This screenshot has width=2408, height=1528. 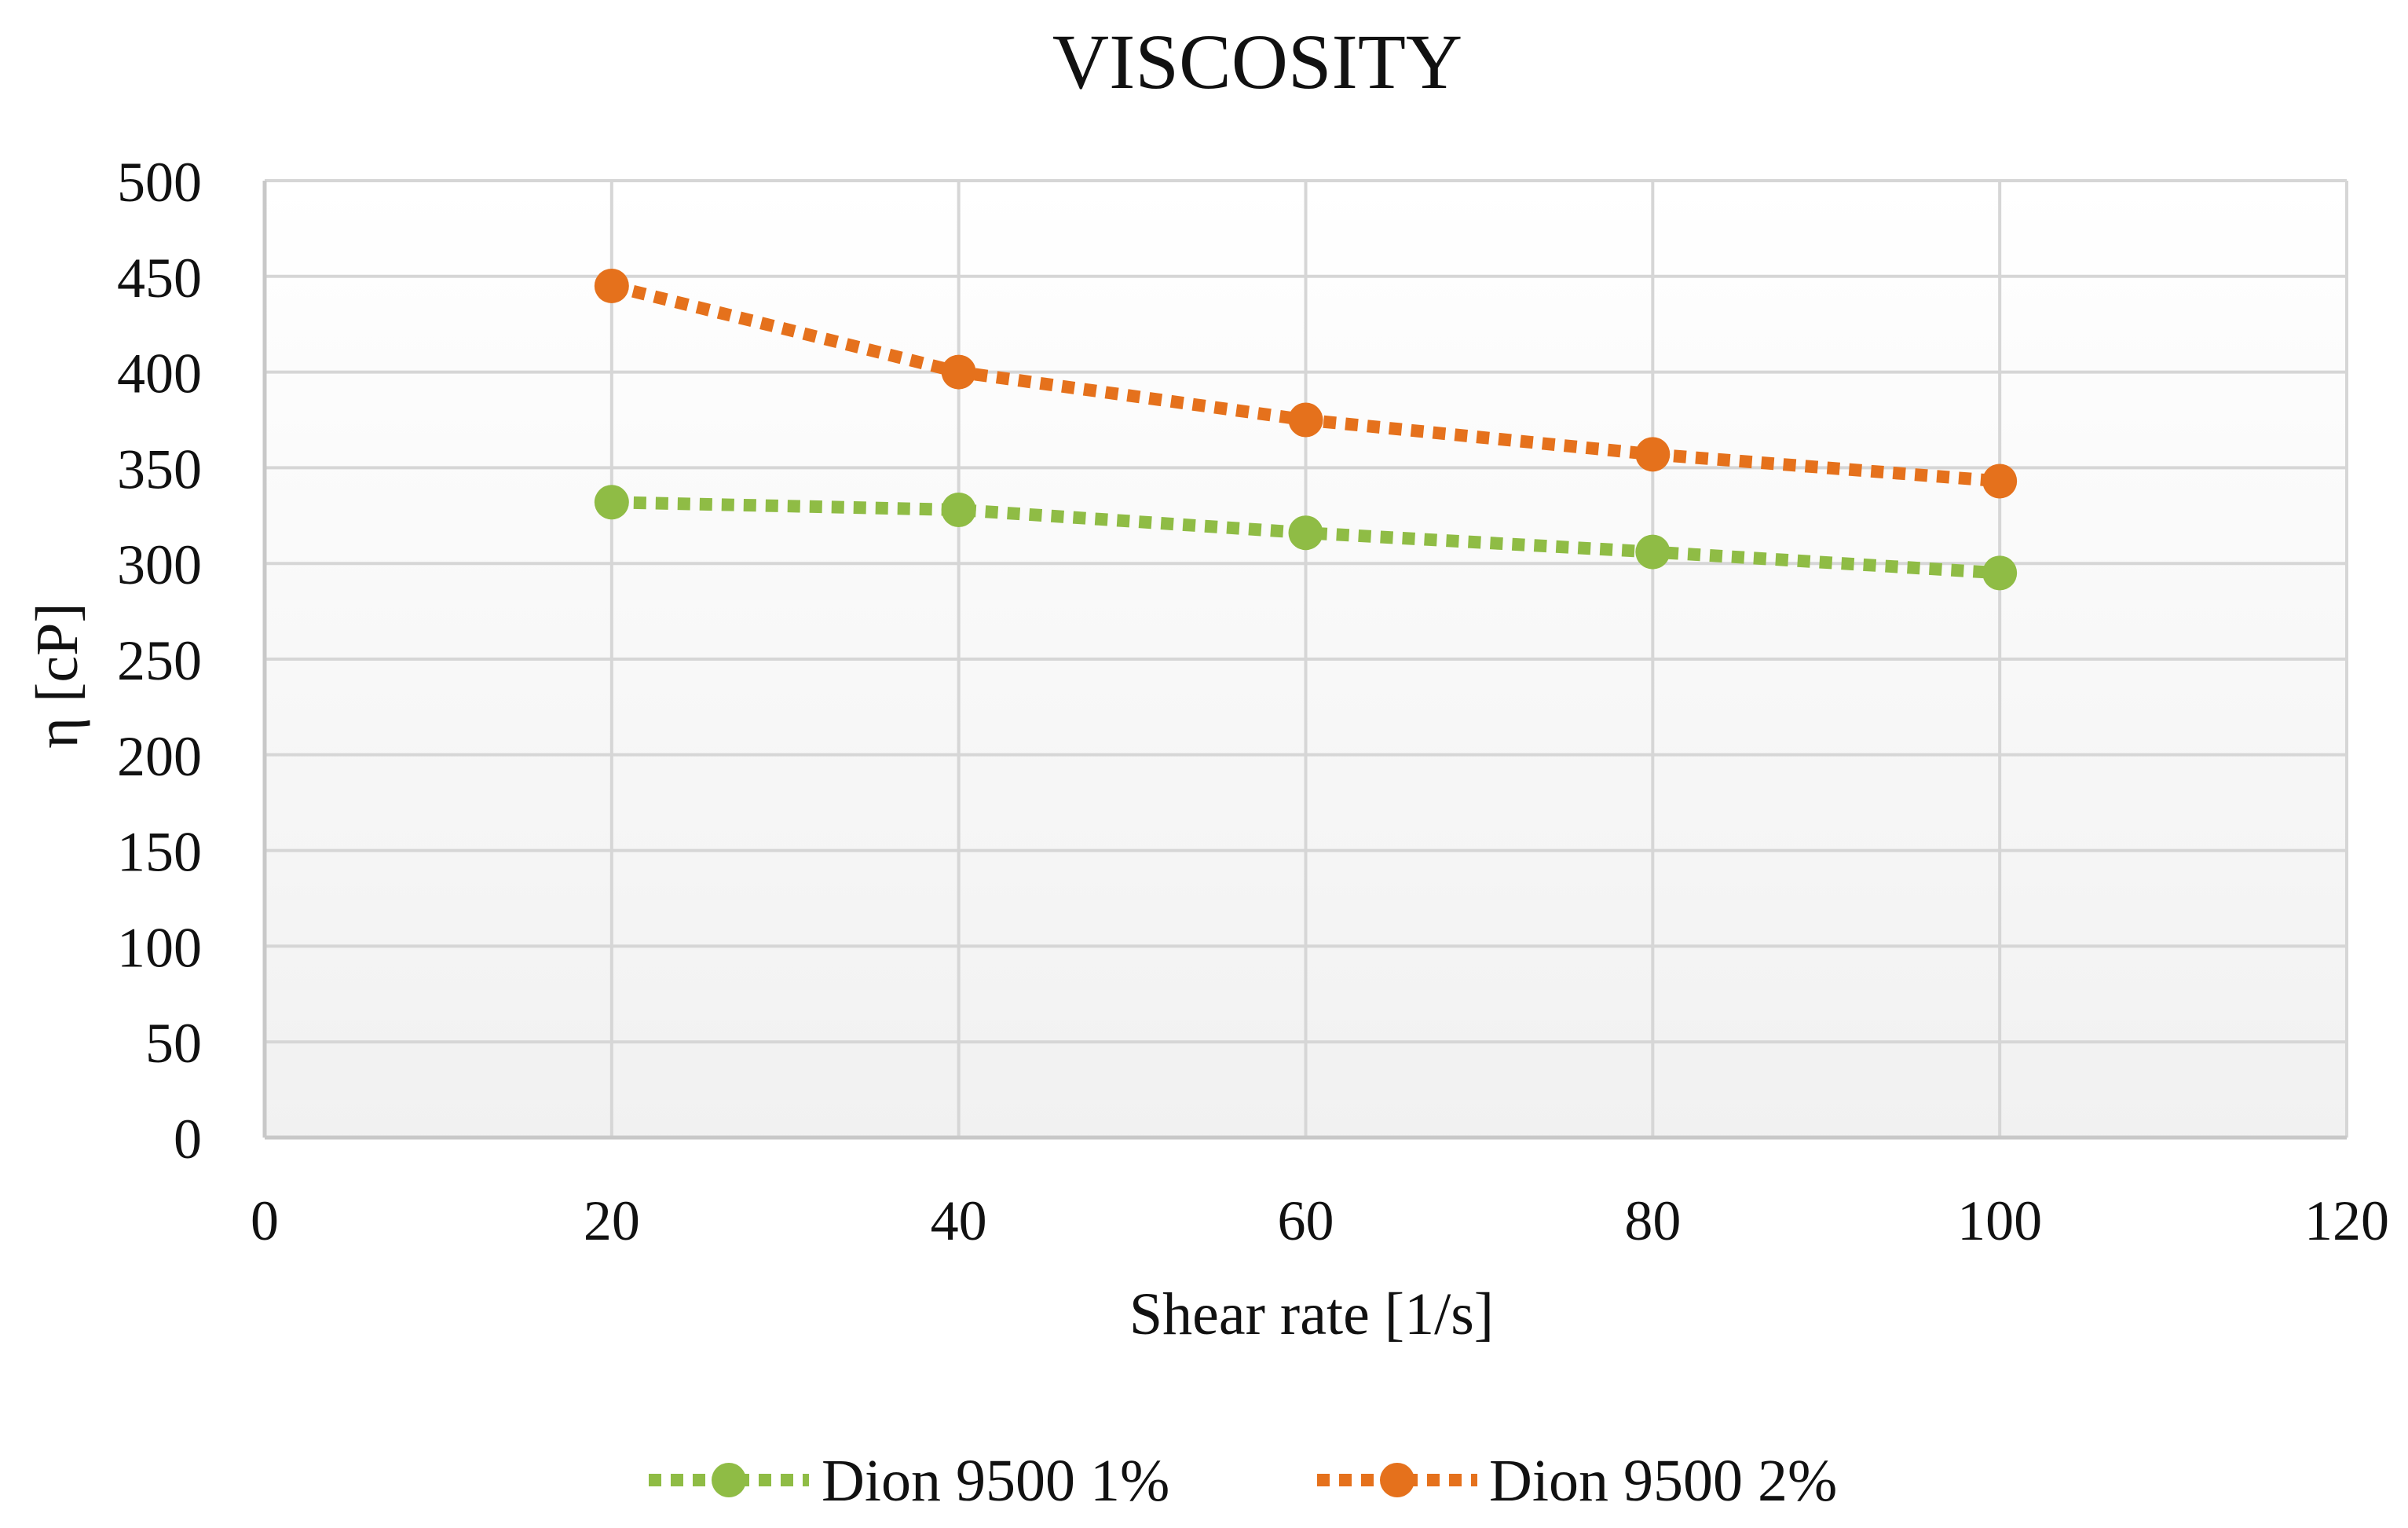 I want to click on legend-item-1: Dion 9500 1%, so click(x=909, y=1481).